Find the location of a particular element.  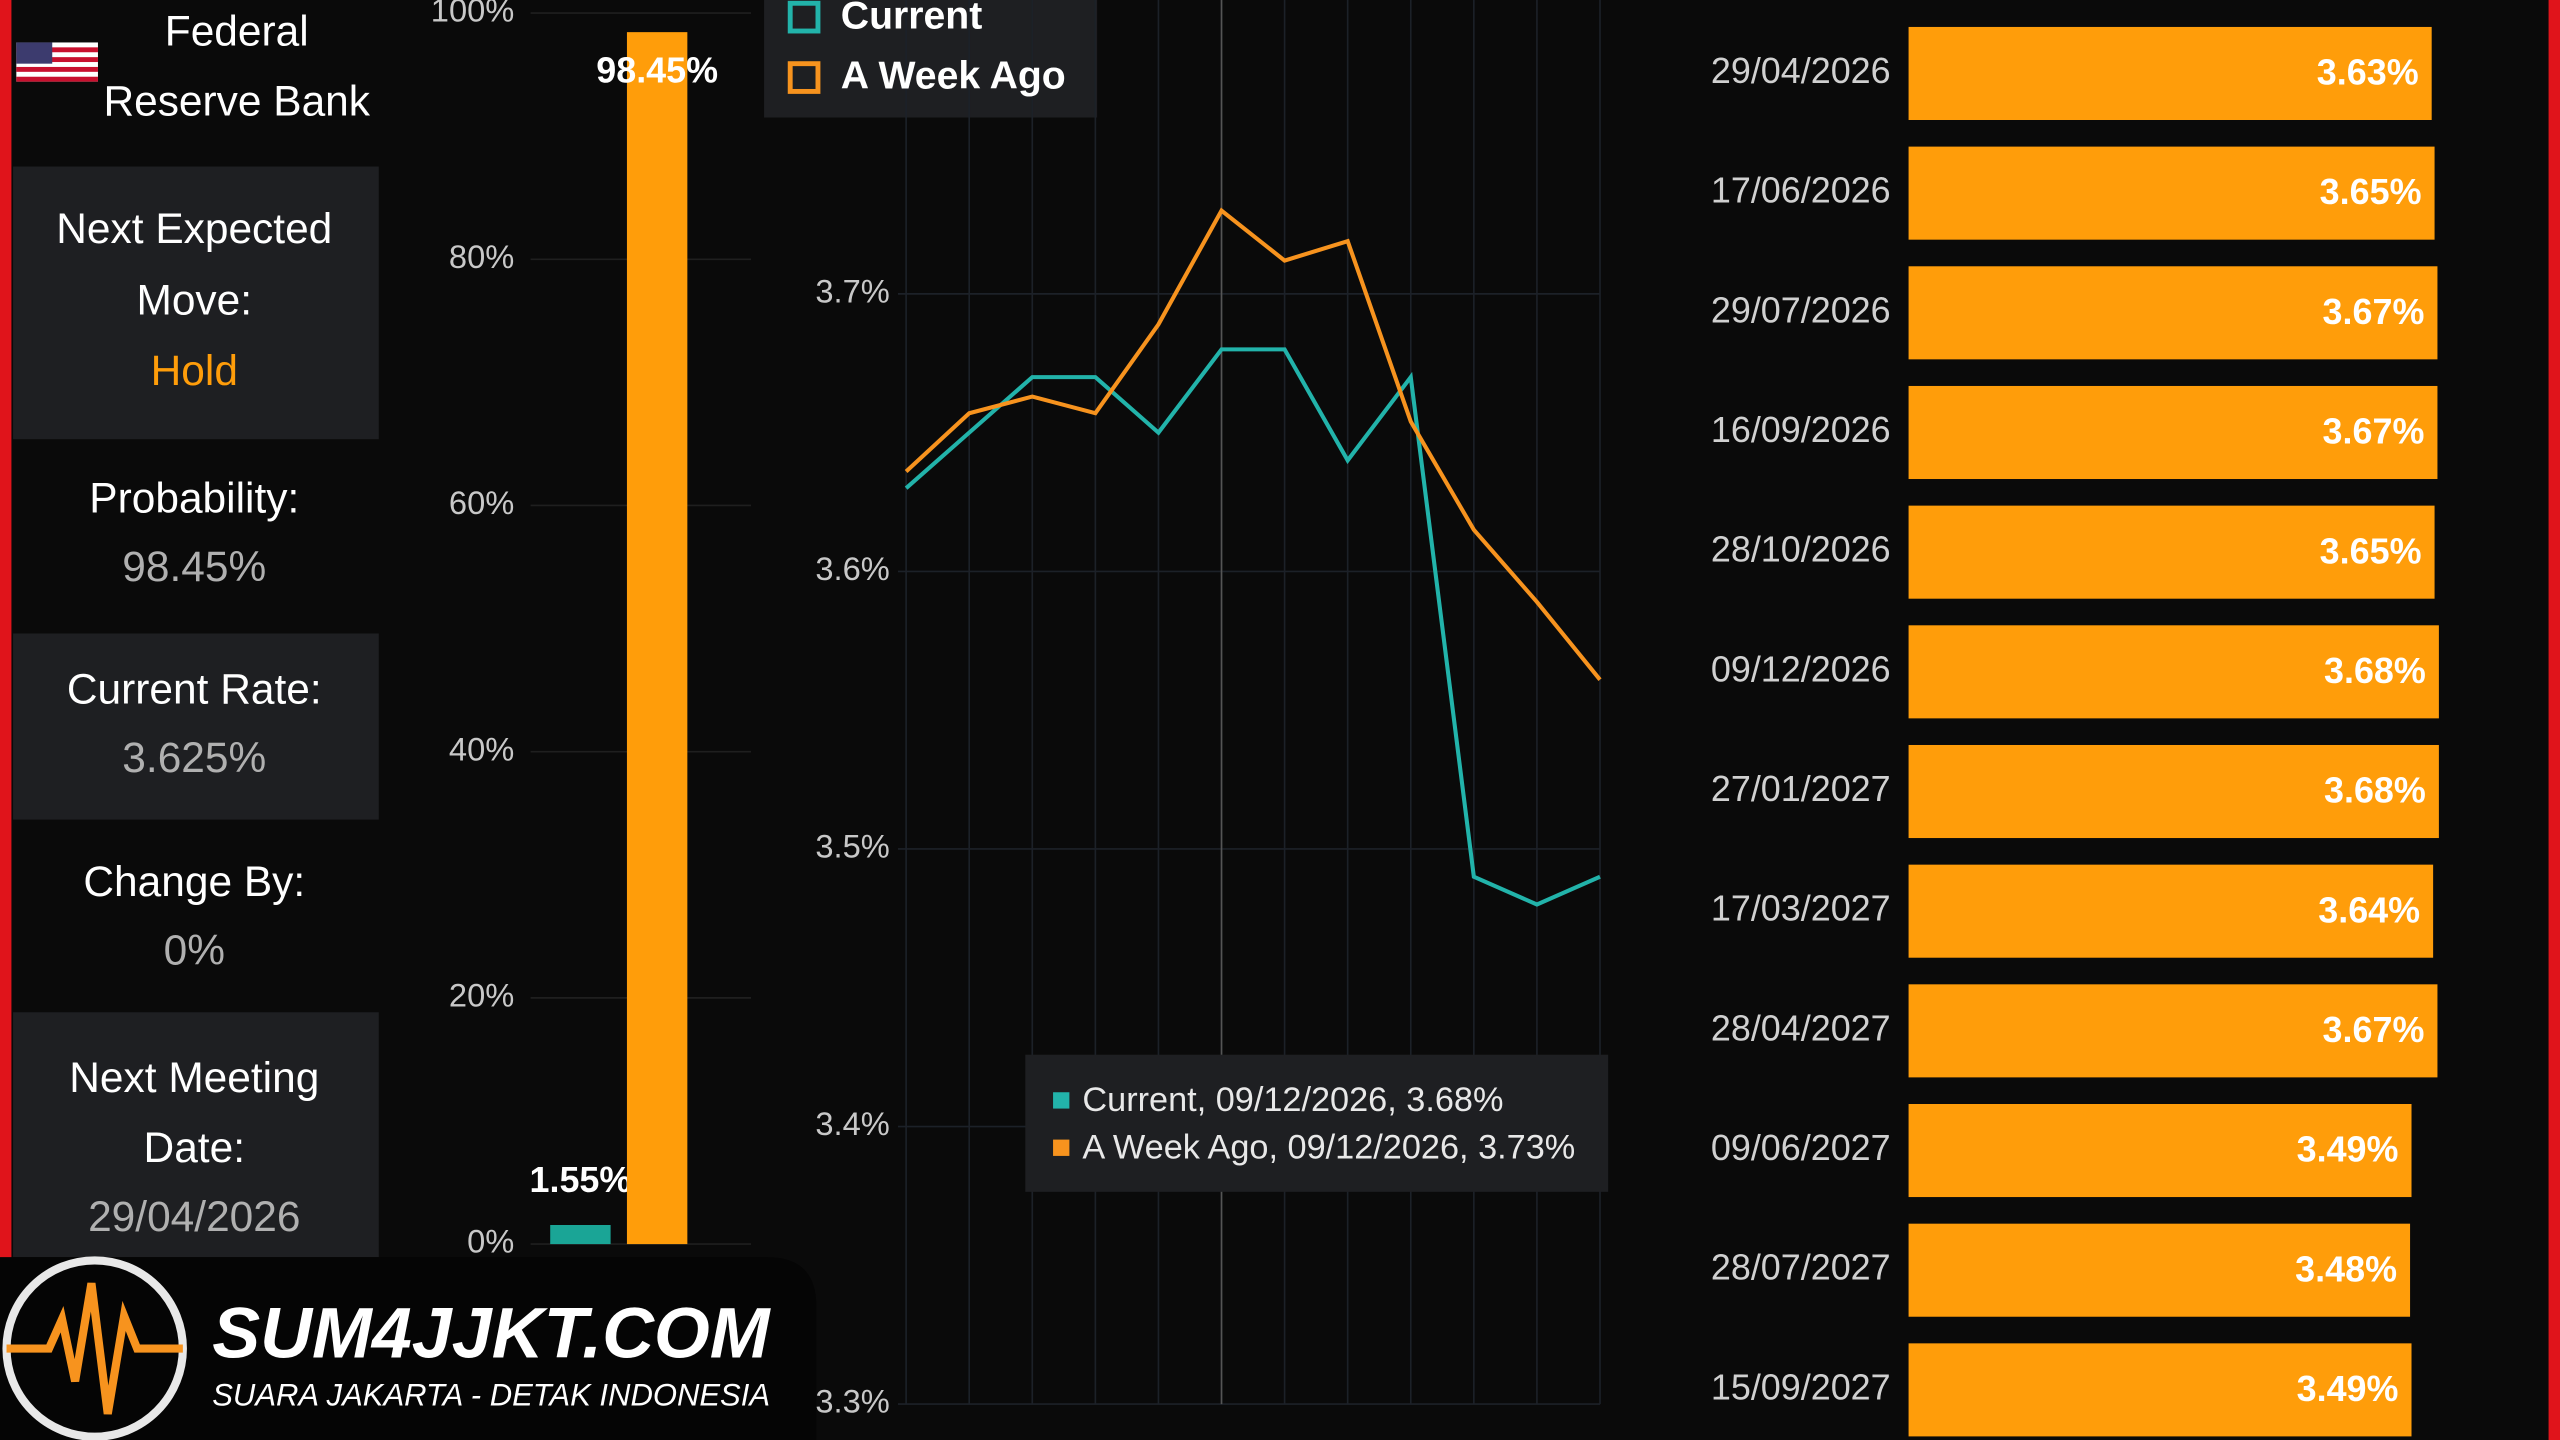

category-label: 28/04/2027 is located at coordinates (1801, 1027).